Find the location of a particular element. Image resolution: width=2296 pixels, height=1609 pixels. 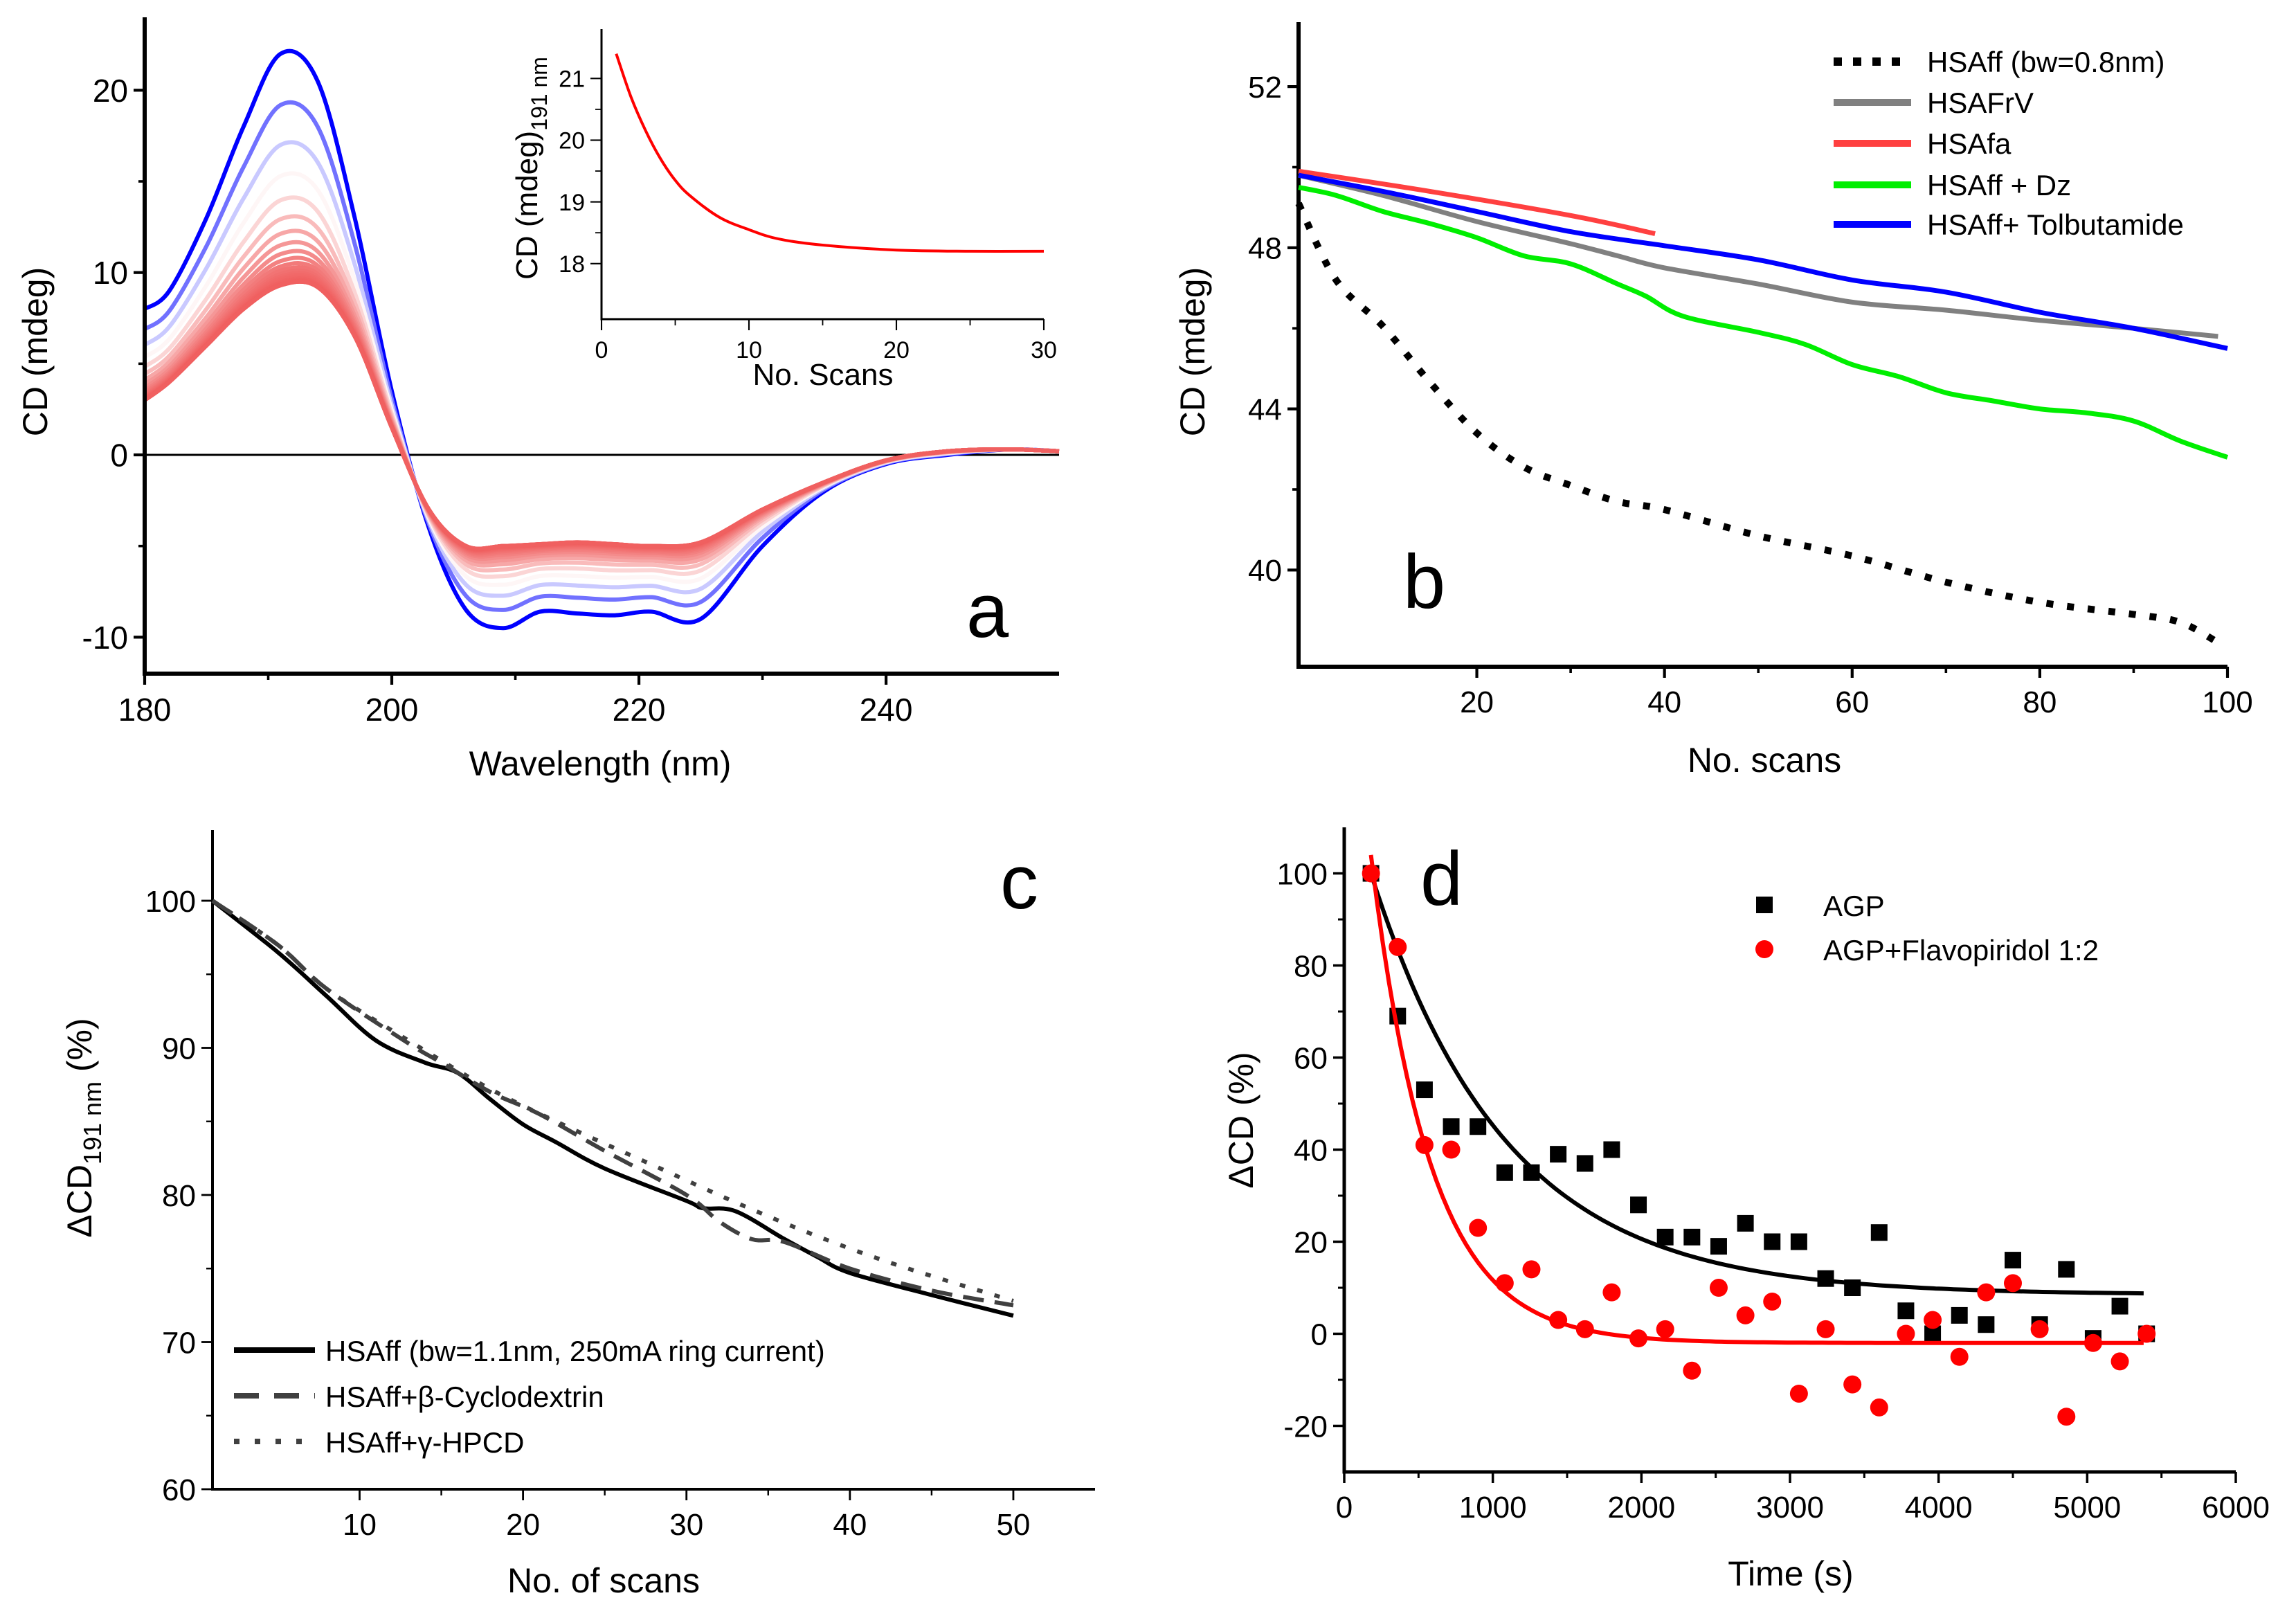

panel-c-x-tick-label: 40 is located at coordinates (850, 1525).